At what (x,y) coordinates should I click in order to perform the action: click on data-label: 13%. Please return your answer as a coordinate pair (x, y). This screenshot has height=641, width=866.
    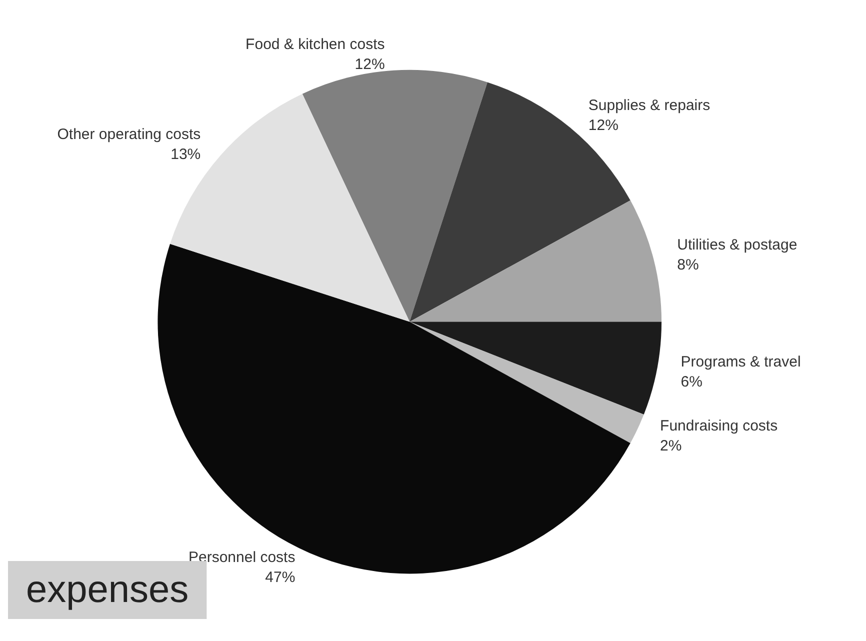
    Looking at the image, I should click on (185, 155).